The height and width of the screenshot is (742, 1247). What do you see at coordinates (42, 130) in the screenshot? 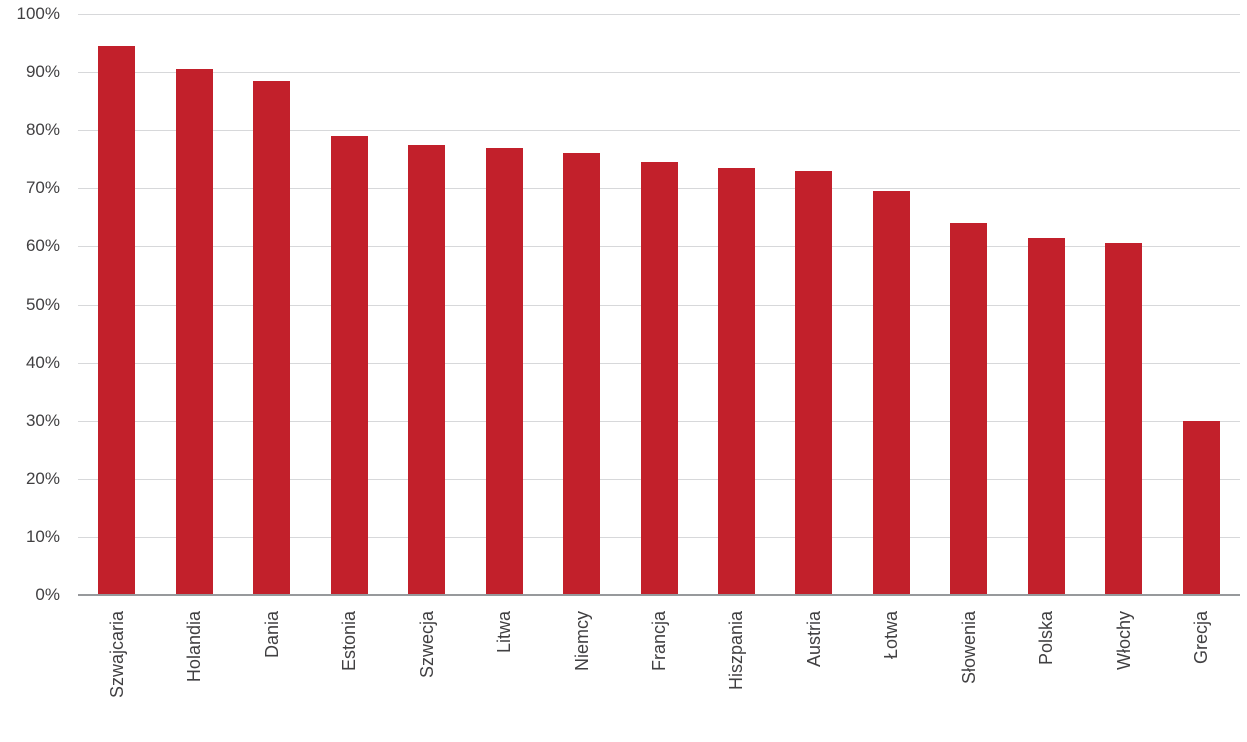
I see `y-tick-label: 80%` at bounding box center [42, 130].